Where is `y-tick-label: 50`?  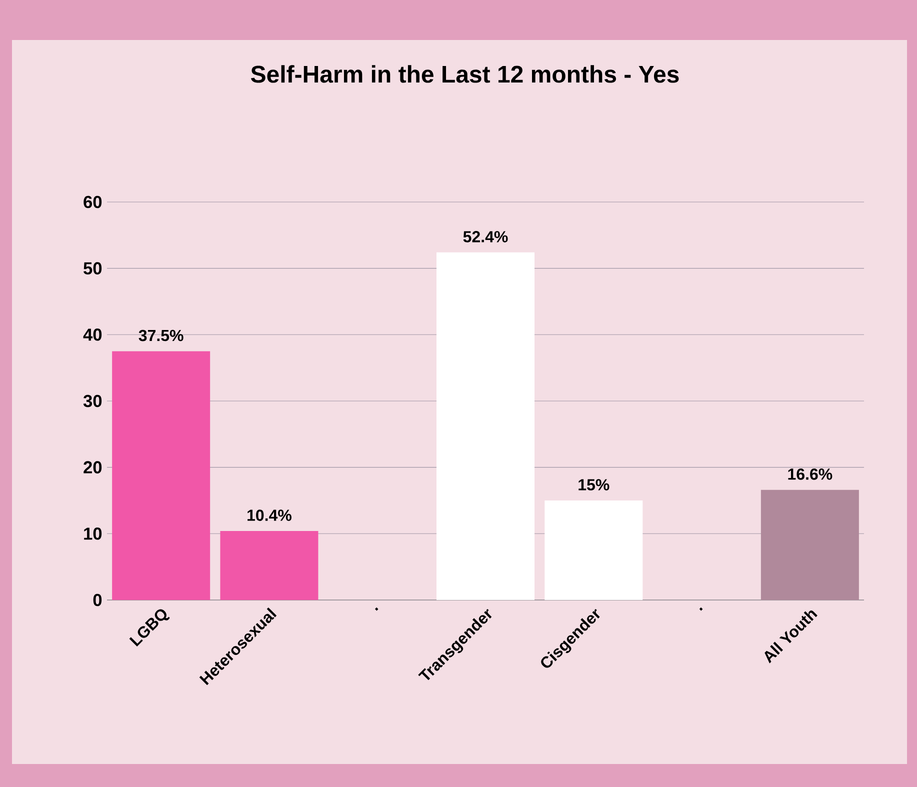 y-tick-label: 50 is located at coordinates (93, 268).